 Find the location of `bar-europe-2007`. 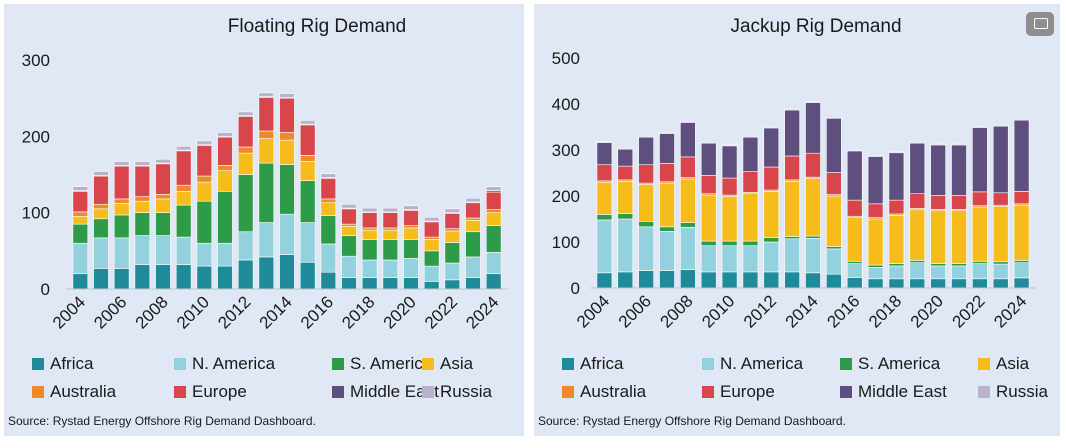

bar-europe-2007 is located at coordinates (667, 173).